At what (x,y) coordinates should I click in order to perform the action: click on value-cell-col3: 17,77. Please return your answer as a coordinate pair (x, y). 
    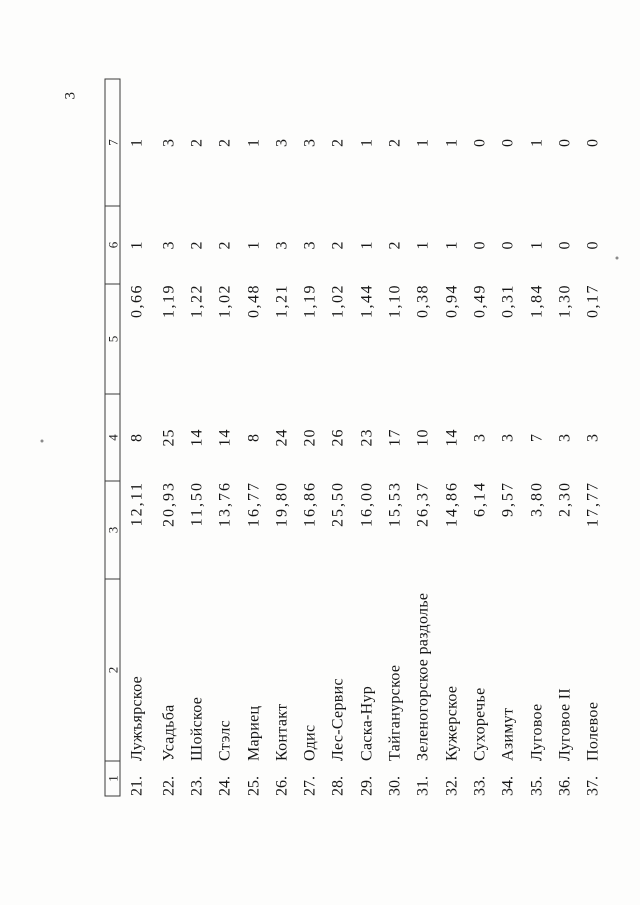
    Looking at the image, I should click on (593, 504).